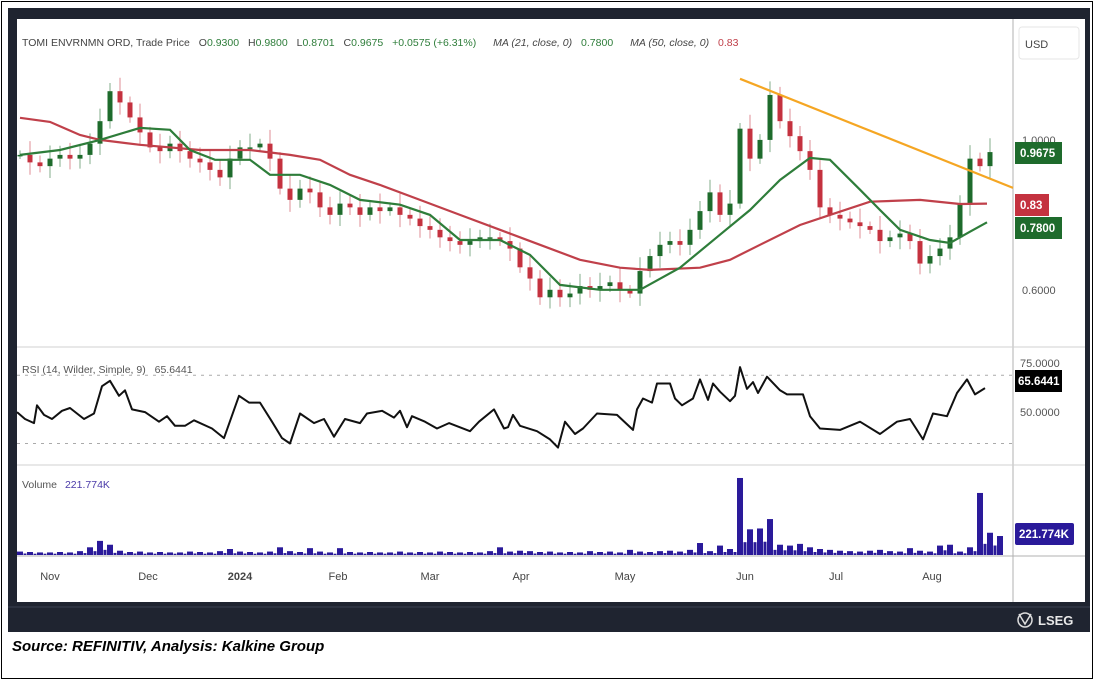 This screenshot has width=1096, height=682. What do you see at coordinates (1040, 413) in the screenshot?
I see `rsi-tick-50: 50.0000` at bounding box center [1040, 413].